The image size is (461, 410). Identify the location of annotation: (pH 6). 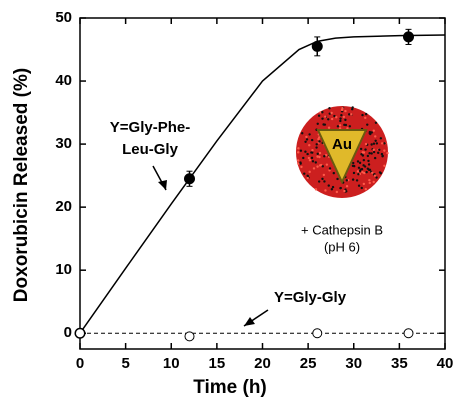
(342, 246).